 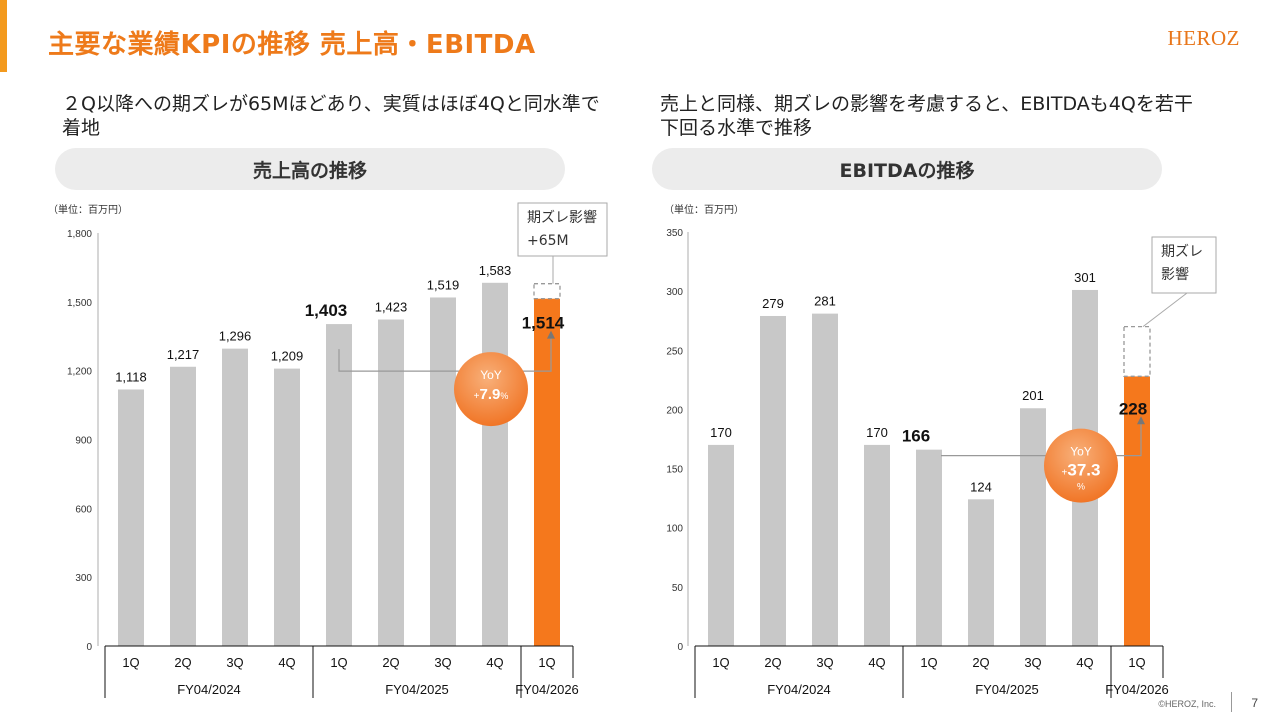 What do you see at coordinates (674, 292) in the screenshot?
I see `ebitda-y-tick: 300` at bounding box center [674, 292].